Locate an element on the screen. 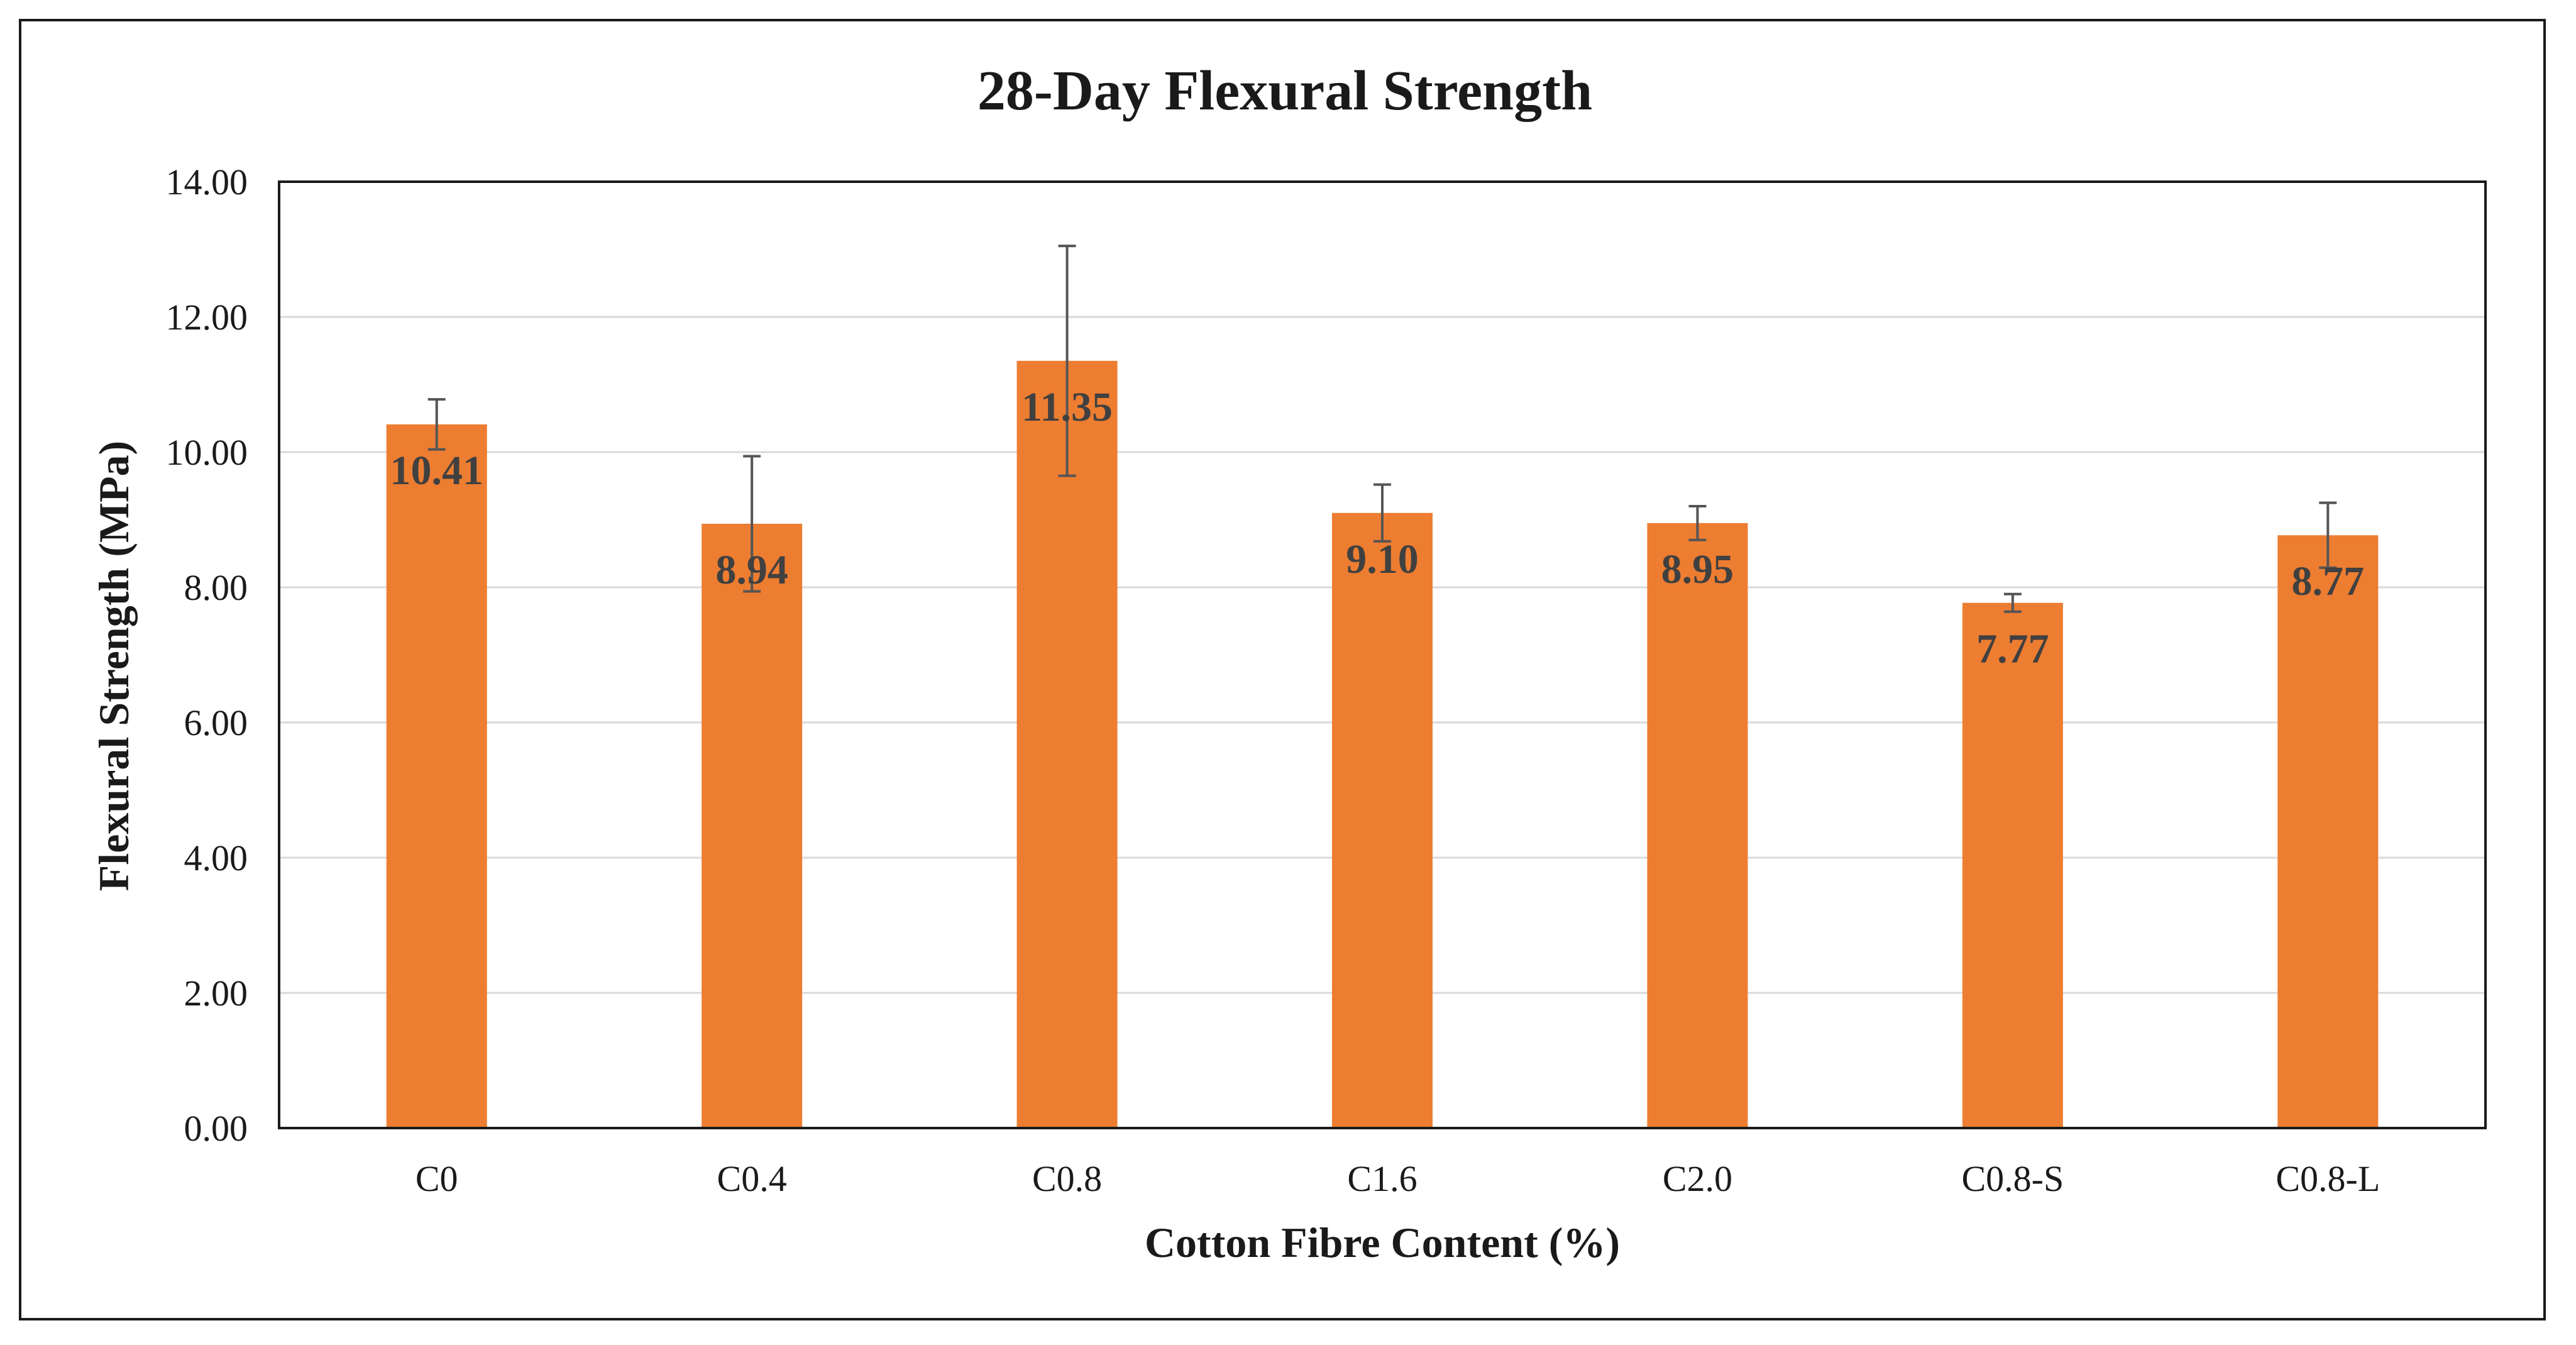 This screenshot has width=2576, height=1345. x-tick-label: C0.8 is located at coordinates (1067, 1178).